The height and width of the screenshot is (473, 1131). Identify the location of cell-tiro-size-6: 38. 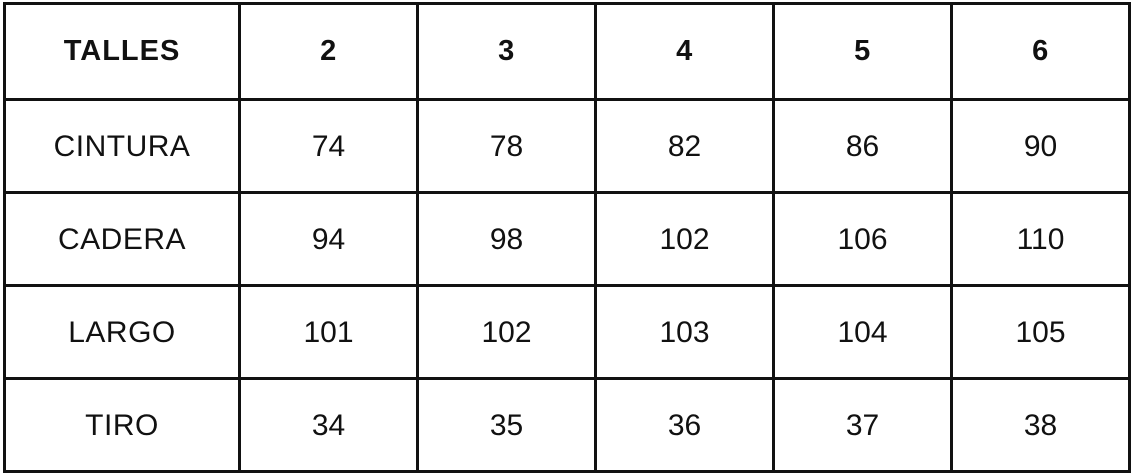
(1040, 425).